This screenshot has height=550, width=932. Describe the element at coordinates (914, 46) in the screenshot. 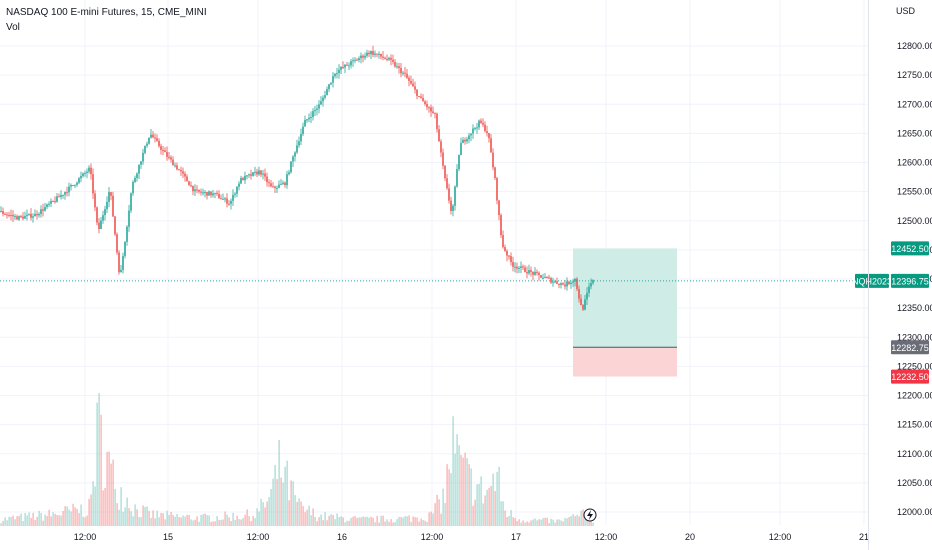

I see `price-tick-label: 12800.00` at that location.